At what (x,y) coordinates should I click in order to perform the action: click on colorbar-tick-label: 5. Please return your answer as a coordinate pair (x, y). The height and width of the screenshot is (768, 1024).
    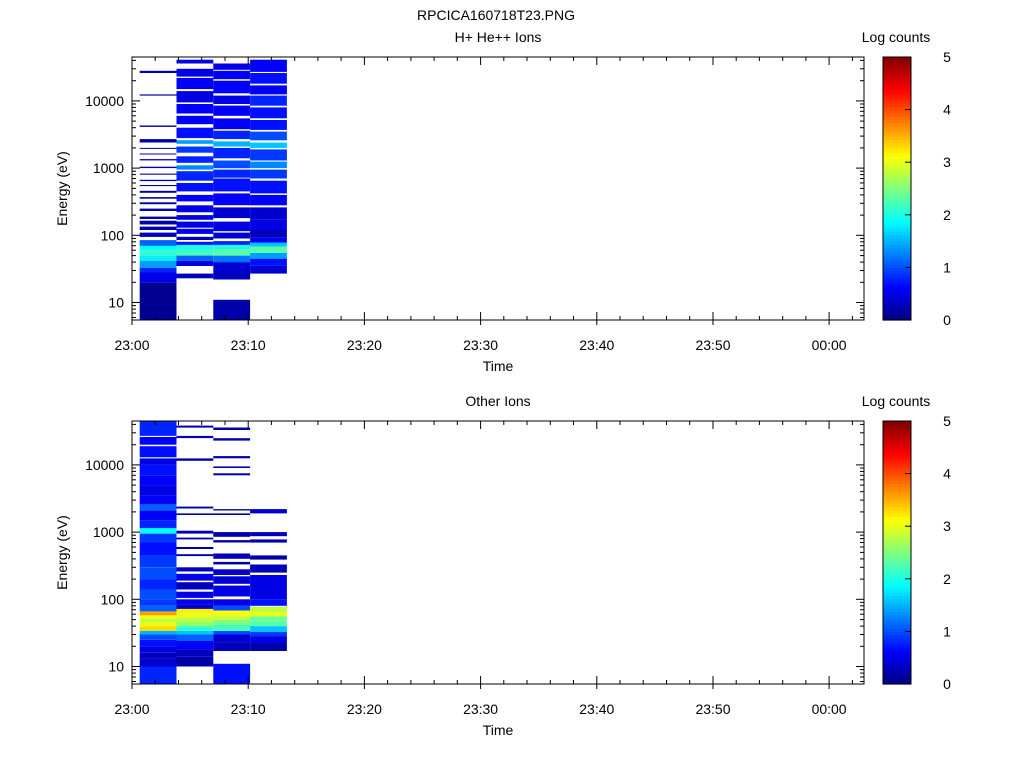
    Looking at the image, I should click on (947, 57).